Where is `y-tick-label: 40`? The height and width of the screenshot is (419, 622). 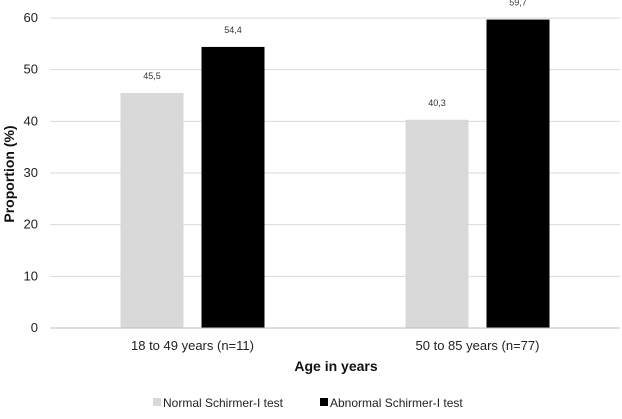
y-tick-label: 40 is located at coordinates (31, 120).